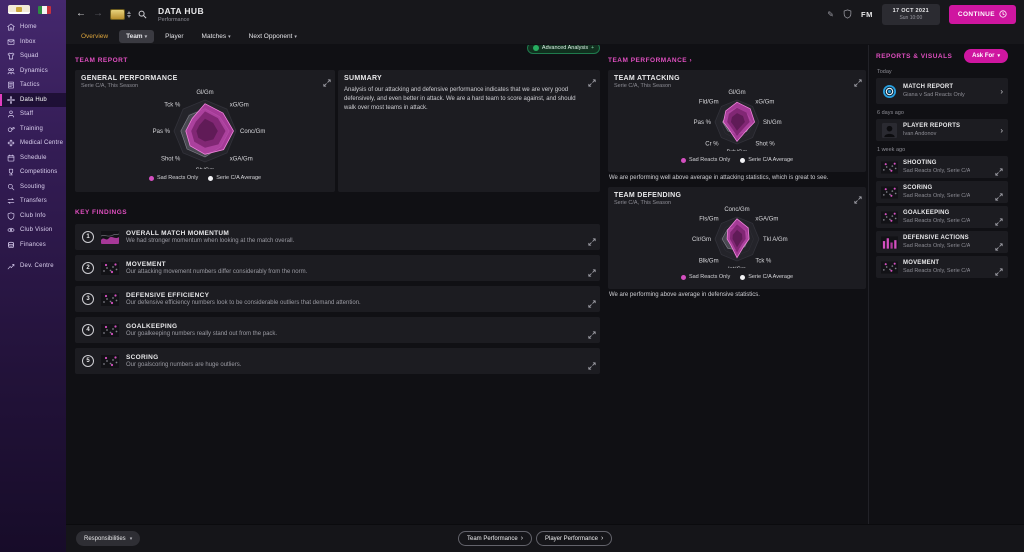  I want to click on sidebar-item-competitions: Competitions, so click(33, 172).